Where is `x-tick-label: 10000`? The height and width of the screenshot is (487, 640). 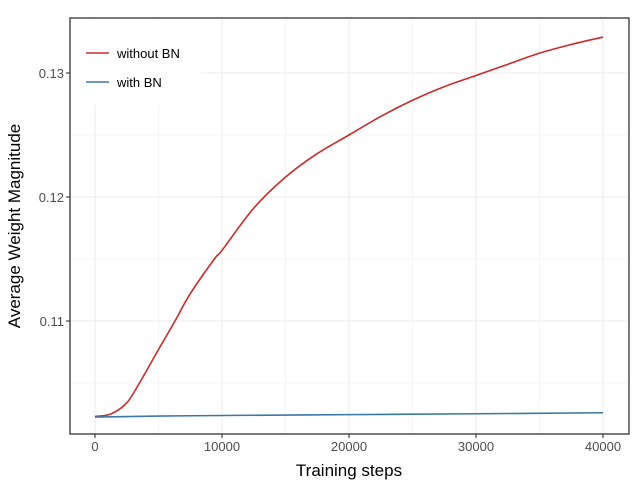
x-tick-label: 10000 is located at coordinates (222, 446).